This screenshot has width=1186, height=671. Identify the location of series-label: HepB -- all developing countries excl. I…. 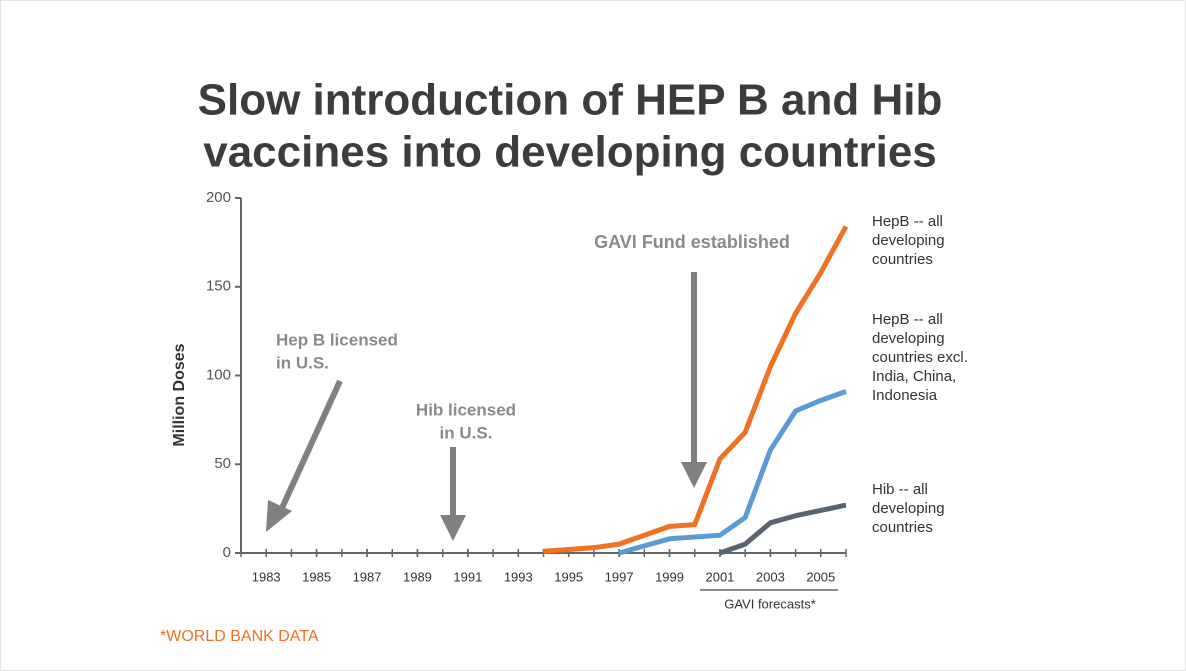
(920, 357).